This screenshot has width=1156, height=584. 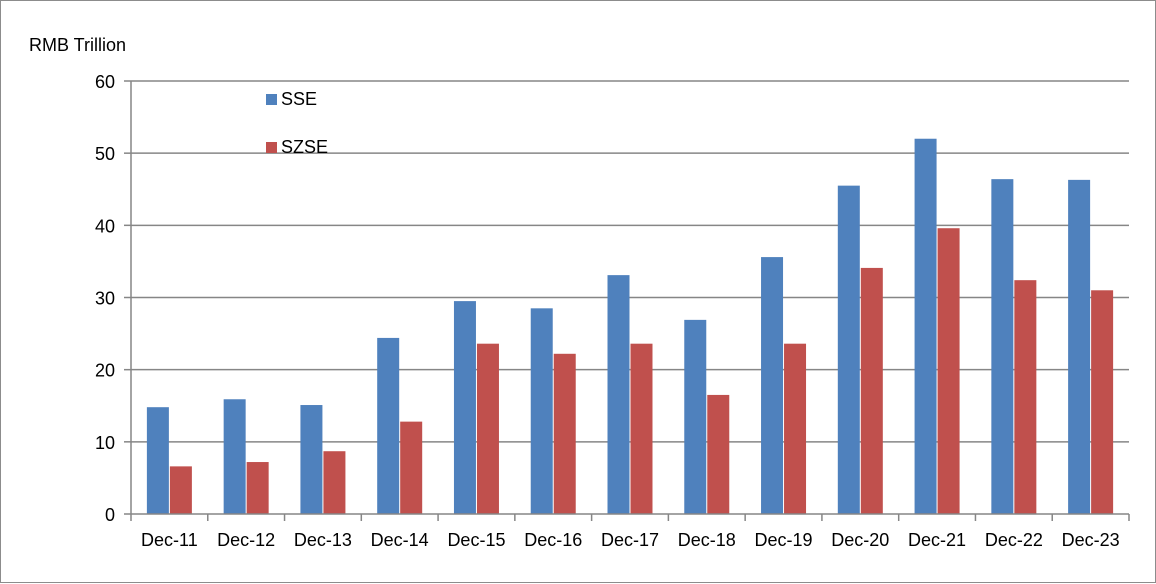 I want to click on x-tick-label: Dec-15, so click(x=476, y=540).